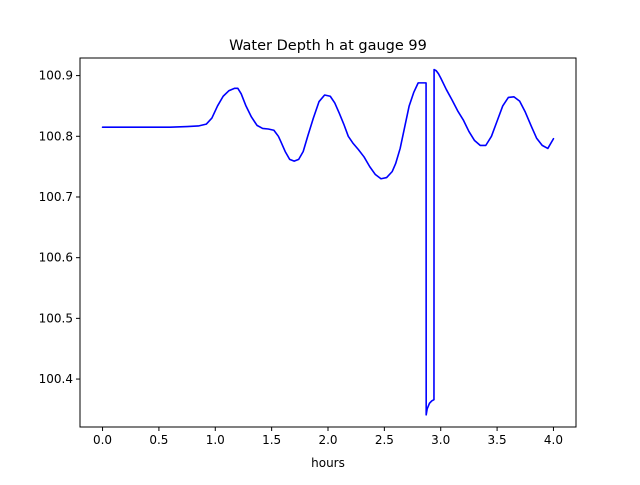 The image size is (640, 485). I want to click on x-tick-label: 1.0, so click(215, 440).